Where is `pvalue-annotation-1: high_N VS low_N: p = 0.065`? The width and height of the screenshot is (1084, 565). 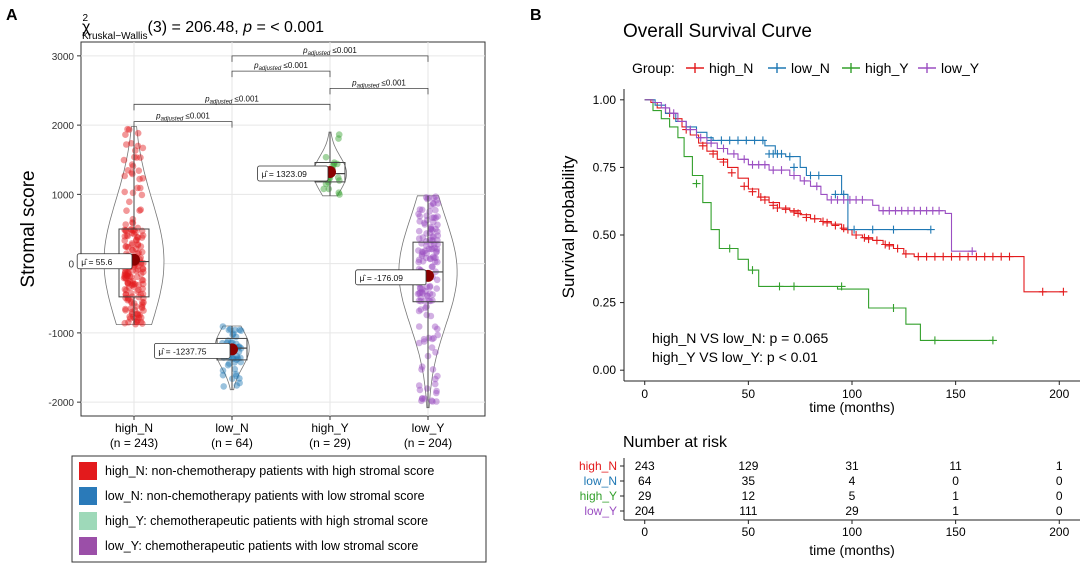 pvalue-annotation-1: high_N VS low_N: p = 0.065 is located at coordinates (740, 338).